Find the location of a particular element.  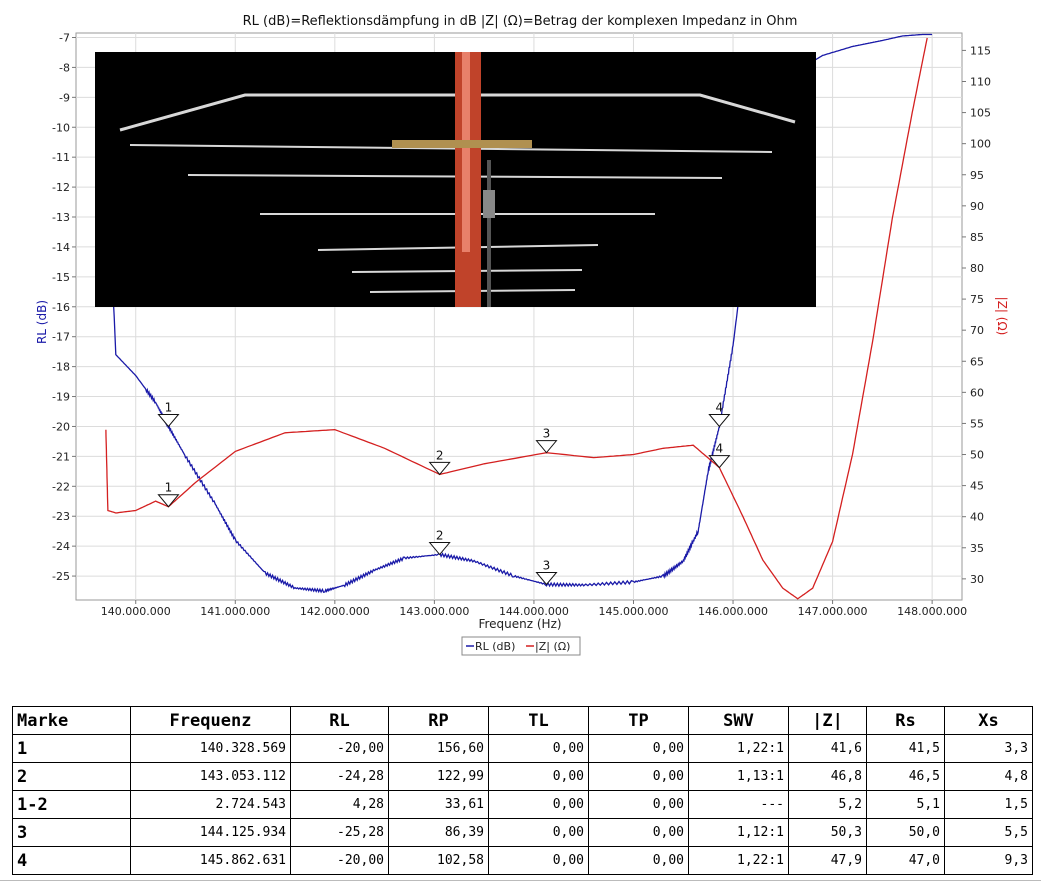

table-cell: 46,8 is located at coordinates (827, 776).